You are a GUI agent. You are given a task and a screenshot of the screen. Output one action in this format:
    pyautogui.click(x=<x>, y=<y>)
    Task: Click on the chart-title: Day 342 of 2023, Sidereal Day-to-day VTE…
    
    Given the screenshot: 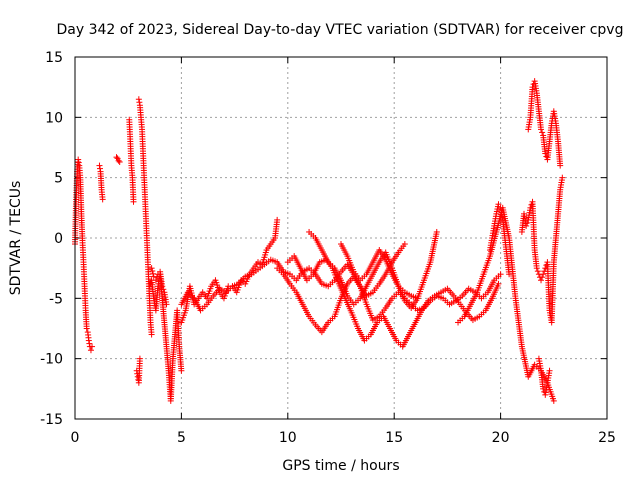 What is the action you would take?
    pyautogui.click(x=340, y=30)
    